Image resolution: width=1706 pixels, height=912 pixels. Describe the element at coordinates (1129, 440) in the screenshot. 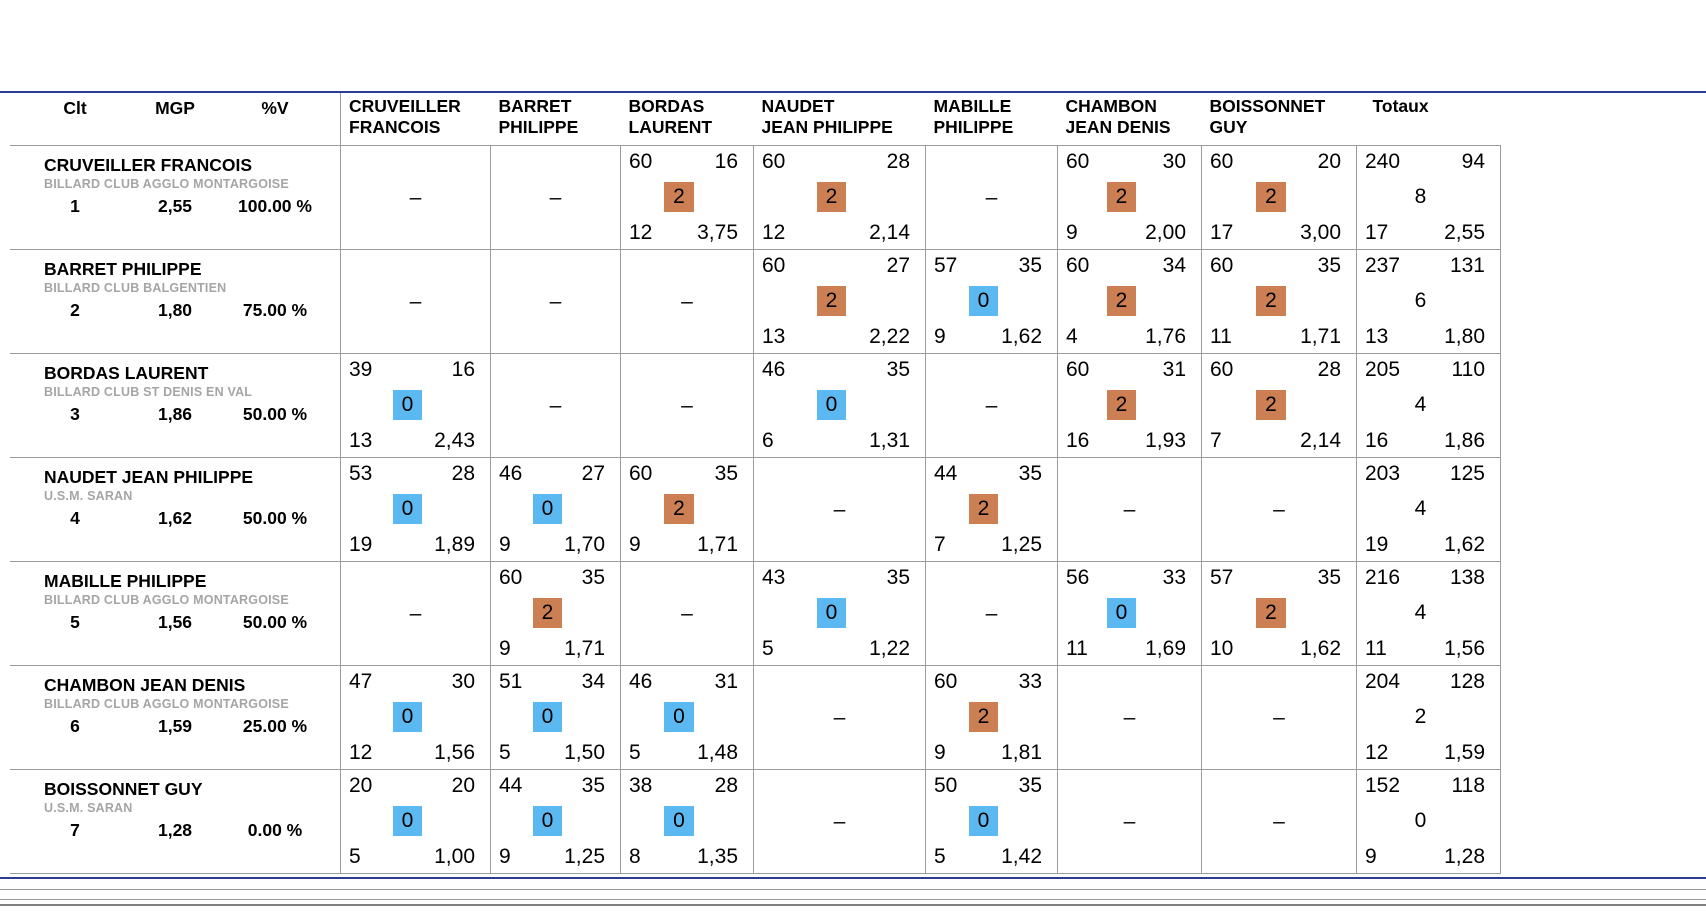

I see `match-bottom-line: 16 1,93` at that location.